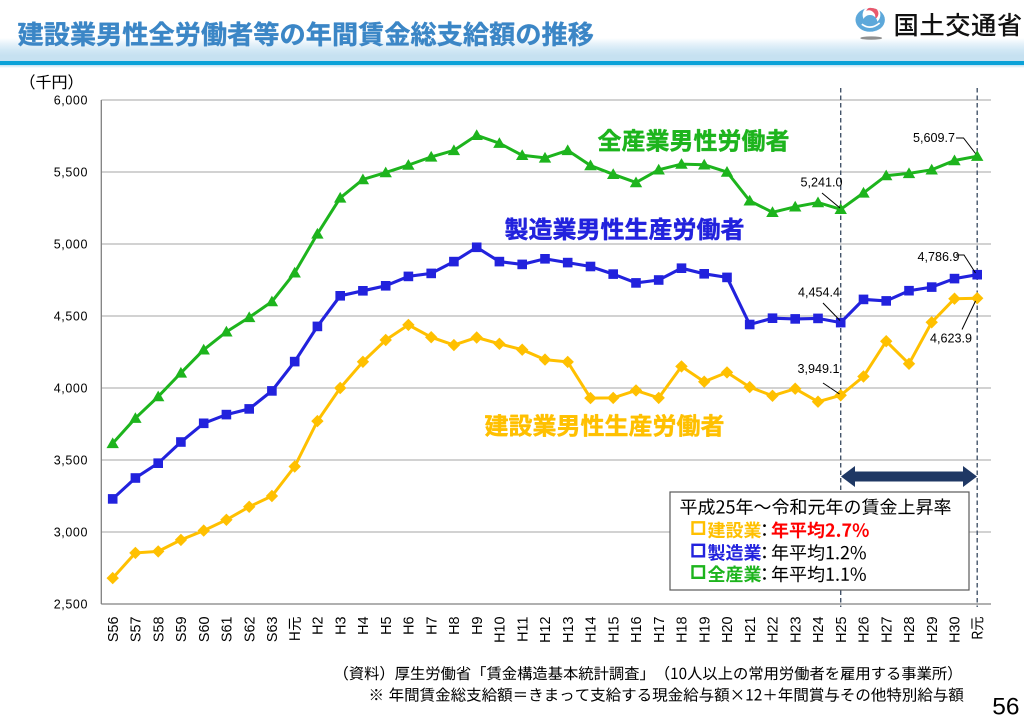 This screenshot has height=726, width=1024. I want to click on svg-text: 3,500, so click(71, 460).